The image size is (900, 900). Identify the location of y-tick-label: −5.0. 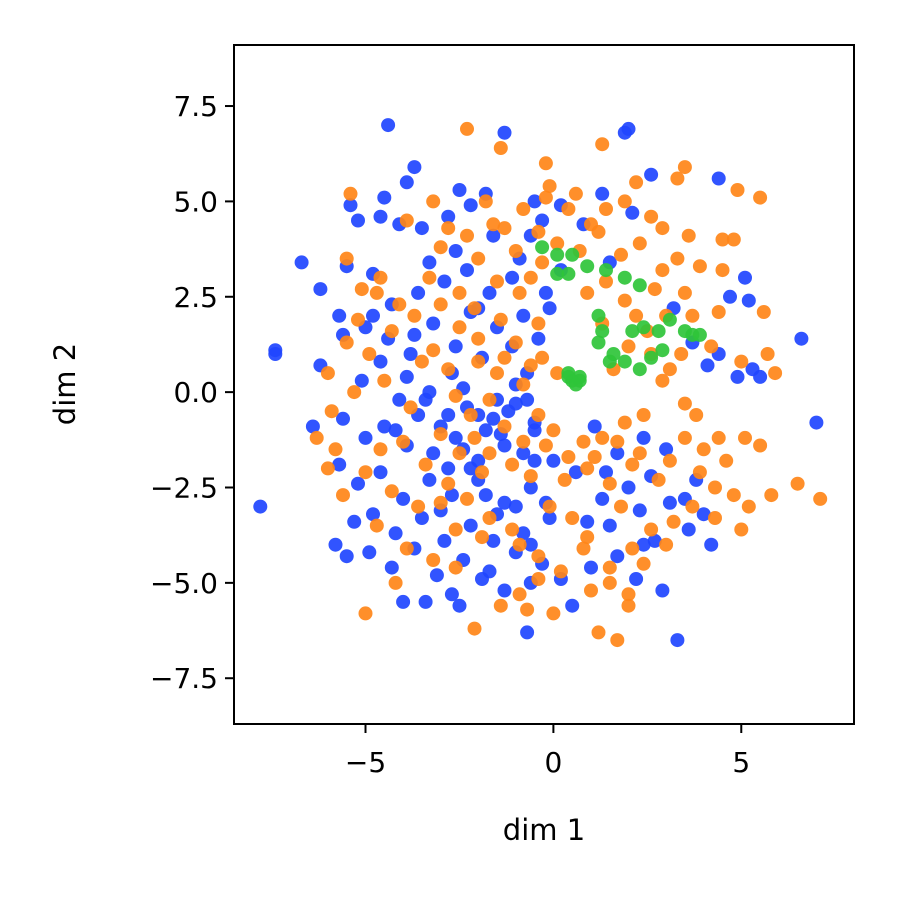
(184, 583).